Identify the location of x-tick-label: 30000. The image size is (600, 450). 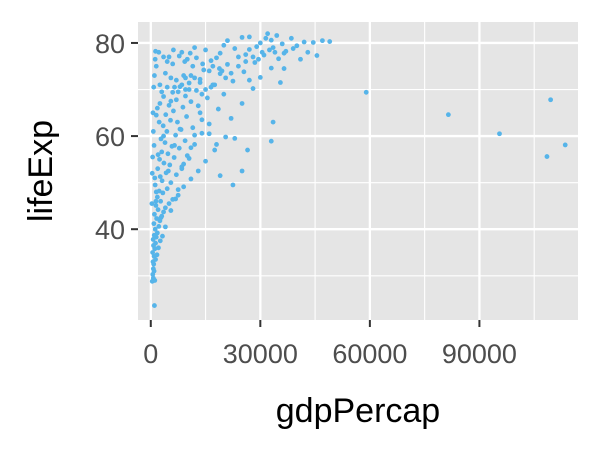
(260, 354).